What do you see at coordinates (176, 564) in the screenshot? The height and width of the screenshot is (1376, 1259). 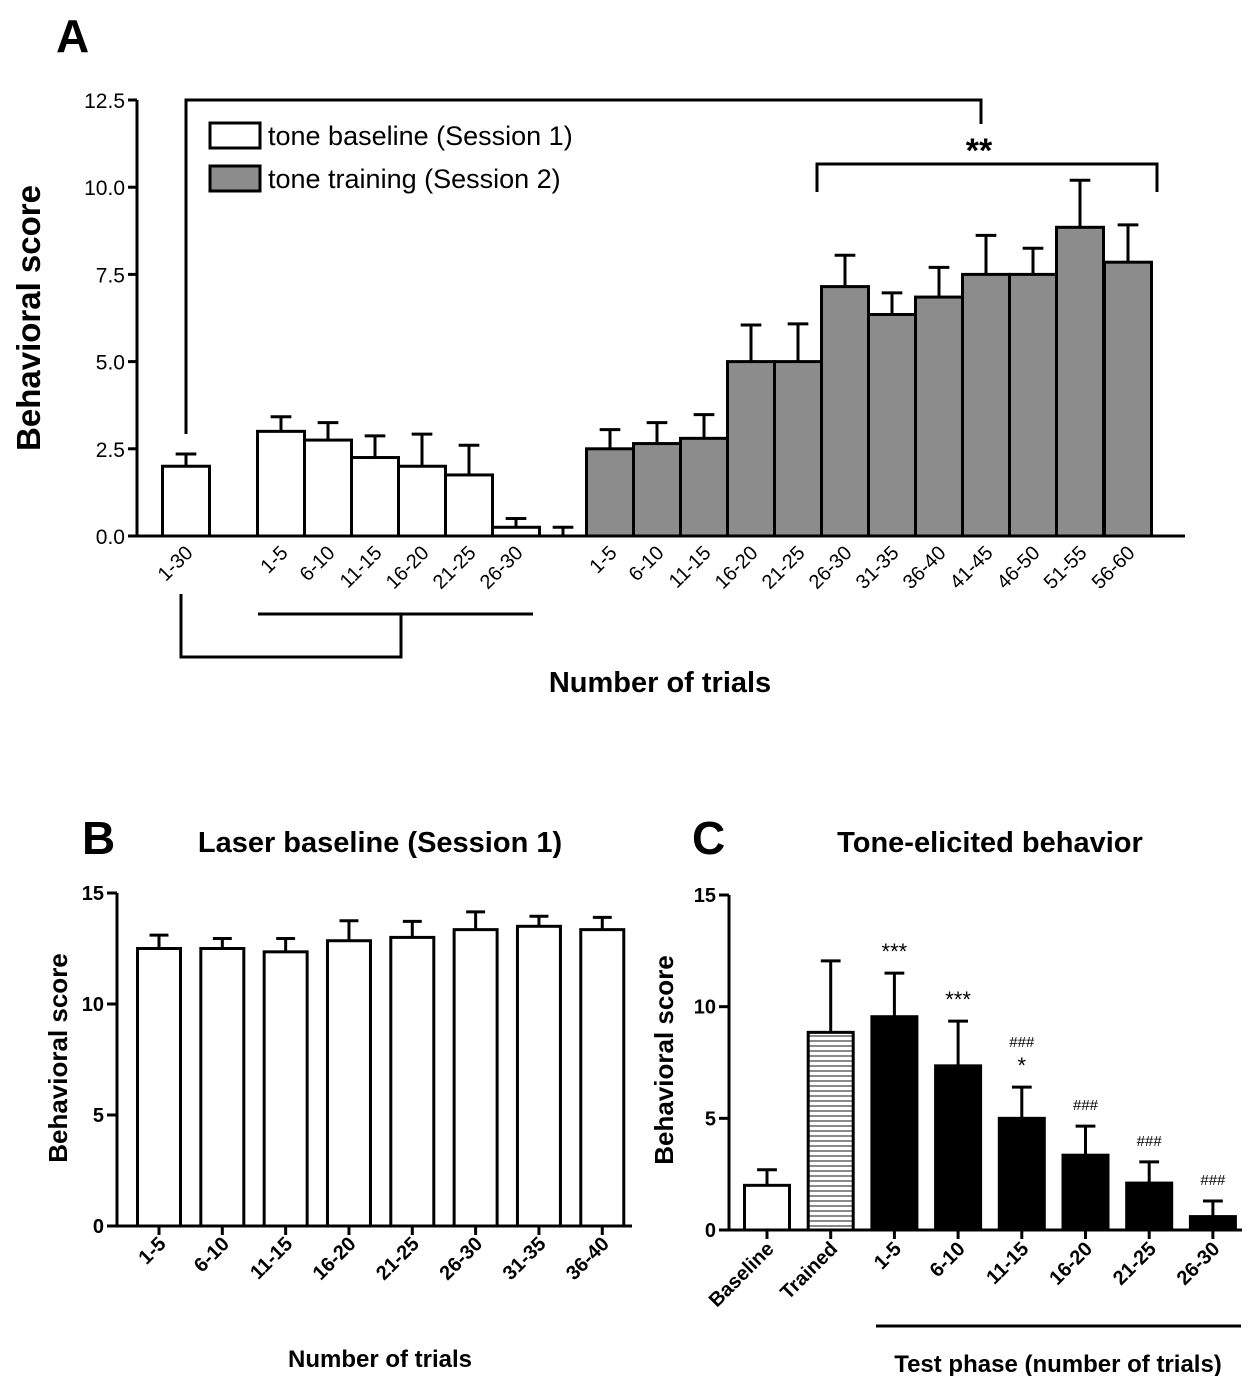 I see `panel-a-xtick-label: 1-30` at bounding box center [176, 564].